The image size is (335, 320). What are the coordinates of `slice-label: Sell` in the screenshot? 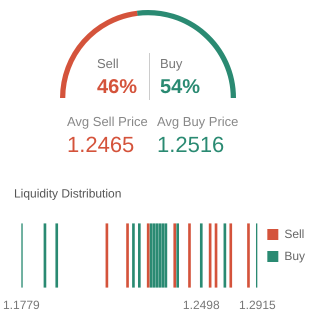 It's located at (108, 63).